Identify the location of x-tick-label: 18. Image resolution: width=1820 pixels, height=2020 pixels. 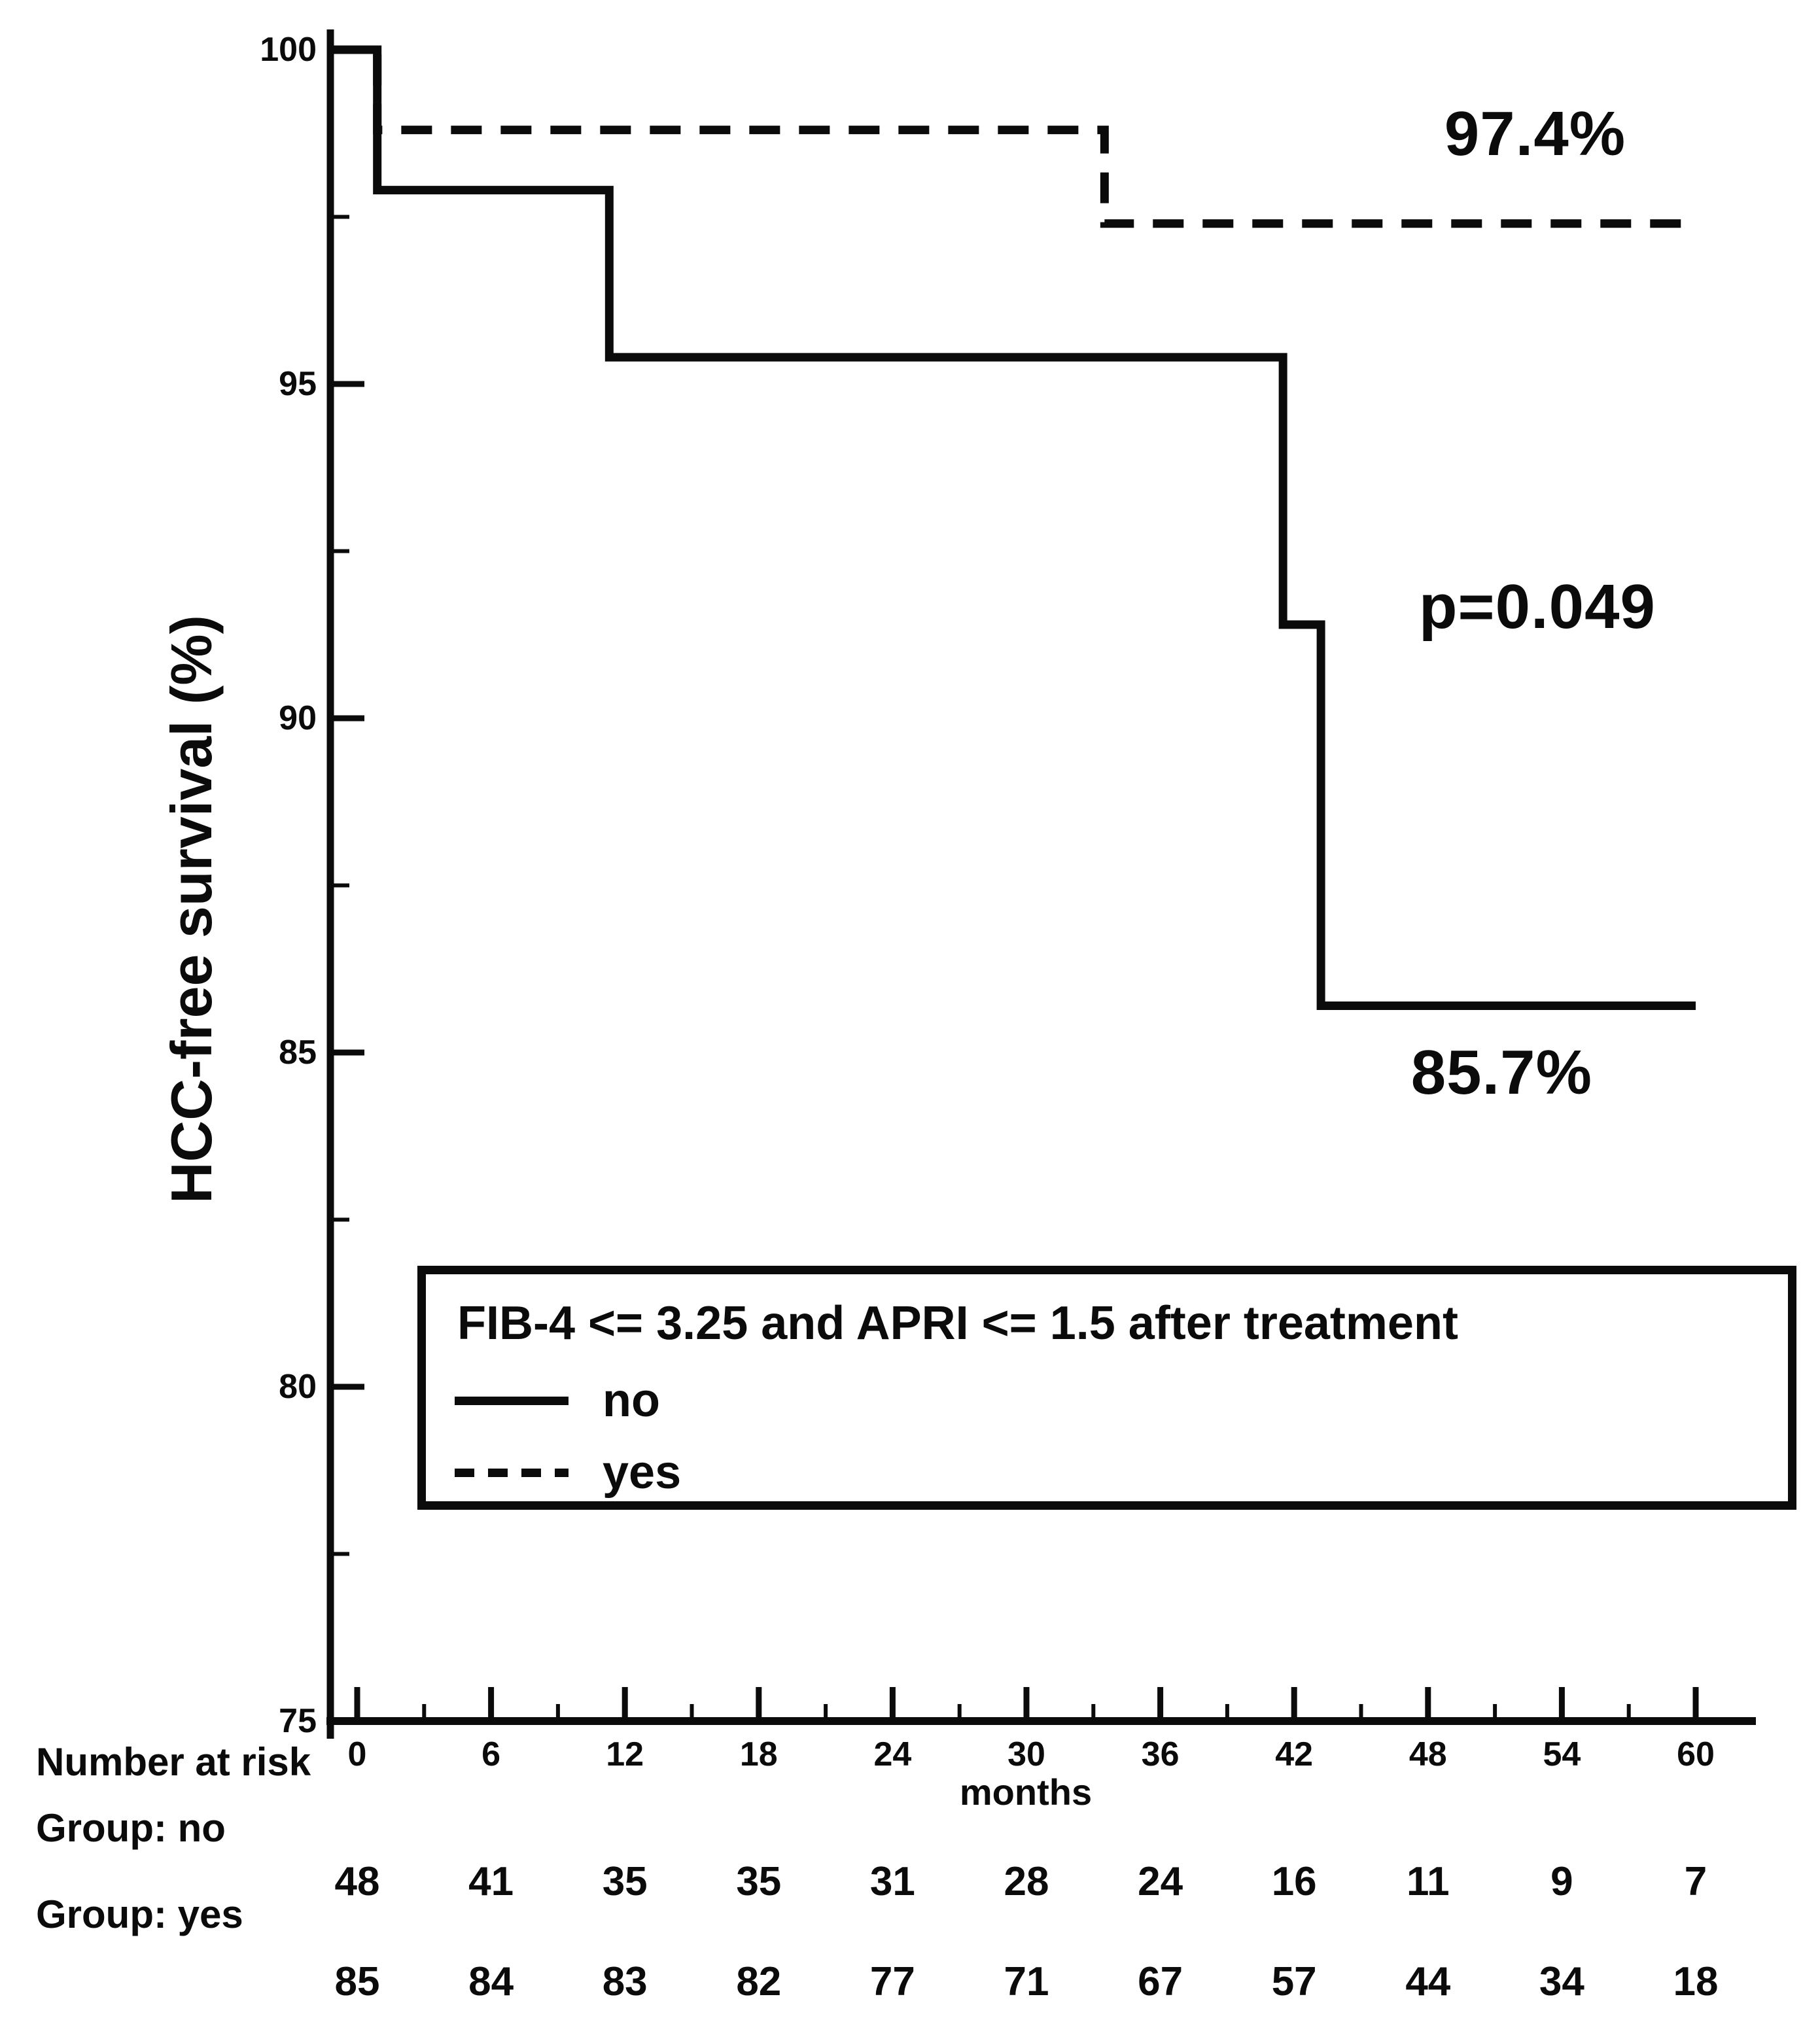
(758, 1754).